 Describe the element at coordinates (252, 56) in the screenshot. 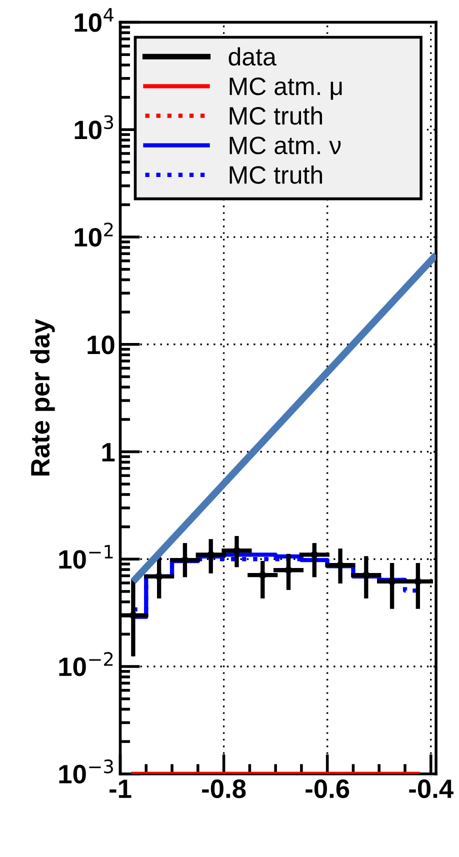

I see `legend-label: data` at that location.